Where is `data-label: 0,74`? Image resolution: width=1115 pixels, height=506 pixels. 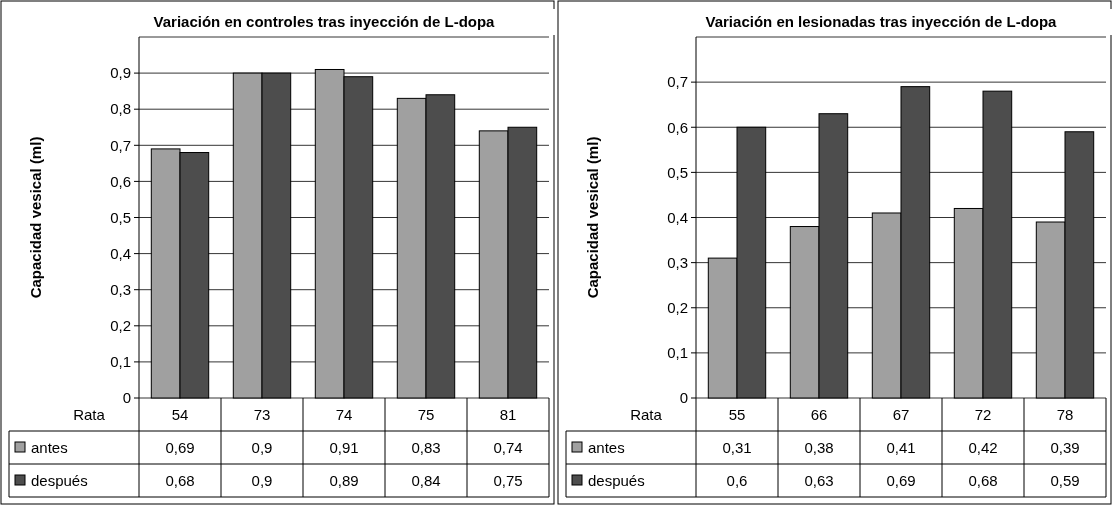 data-label: 0,74 is located at coordinates (508, 447).